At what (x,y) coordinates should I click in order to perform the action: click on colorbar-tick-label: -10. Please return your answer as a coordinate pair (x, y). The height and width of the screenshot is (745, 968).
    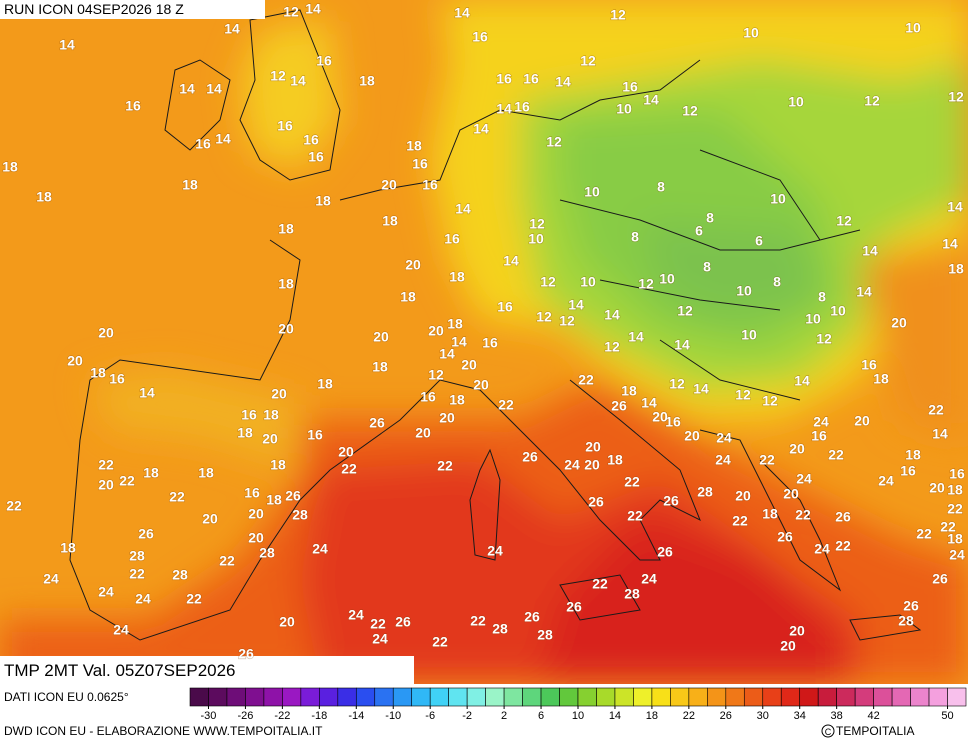
    Looking at the image, I should click on (393, 716).